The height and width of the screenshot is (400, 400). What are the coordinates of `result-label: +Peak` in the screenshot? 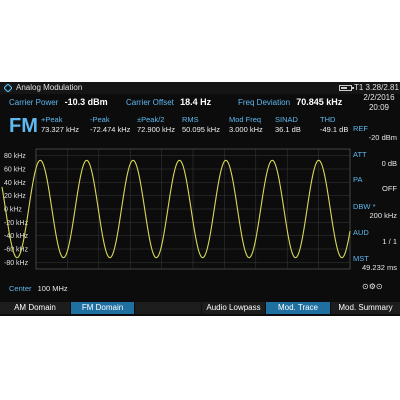 It's located at (52, 119).